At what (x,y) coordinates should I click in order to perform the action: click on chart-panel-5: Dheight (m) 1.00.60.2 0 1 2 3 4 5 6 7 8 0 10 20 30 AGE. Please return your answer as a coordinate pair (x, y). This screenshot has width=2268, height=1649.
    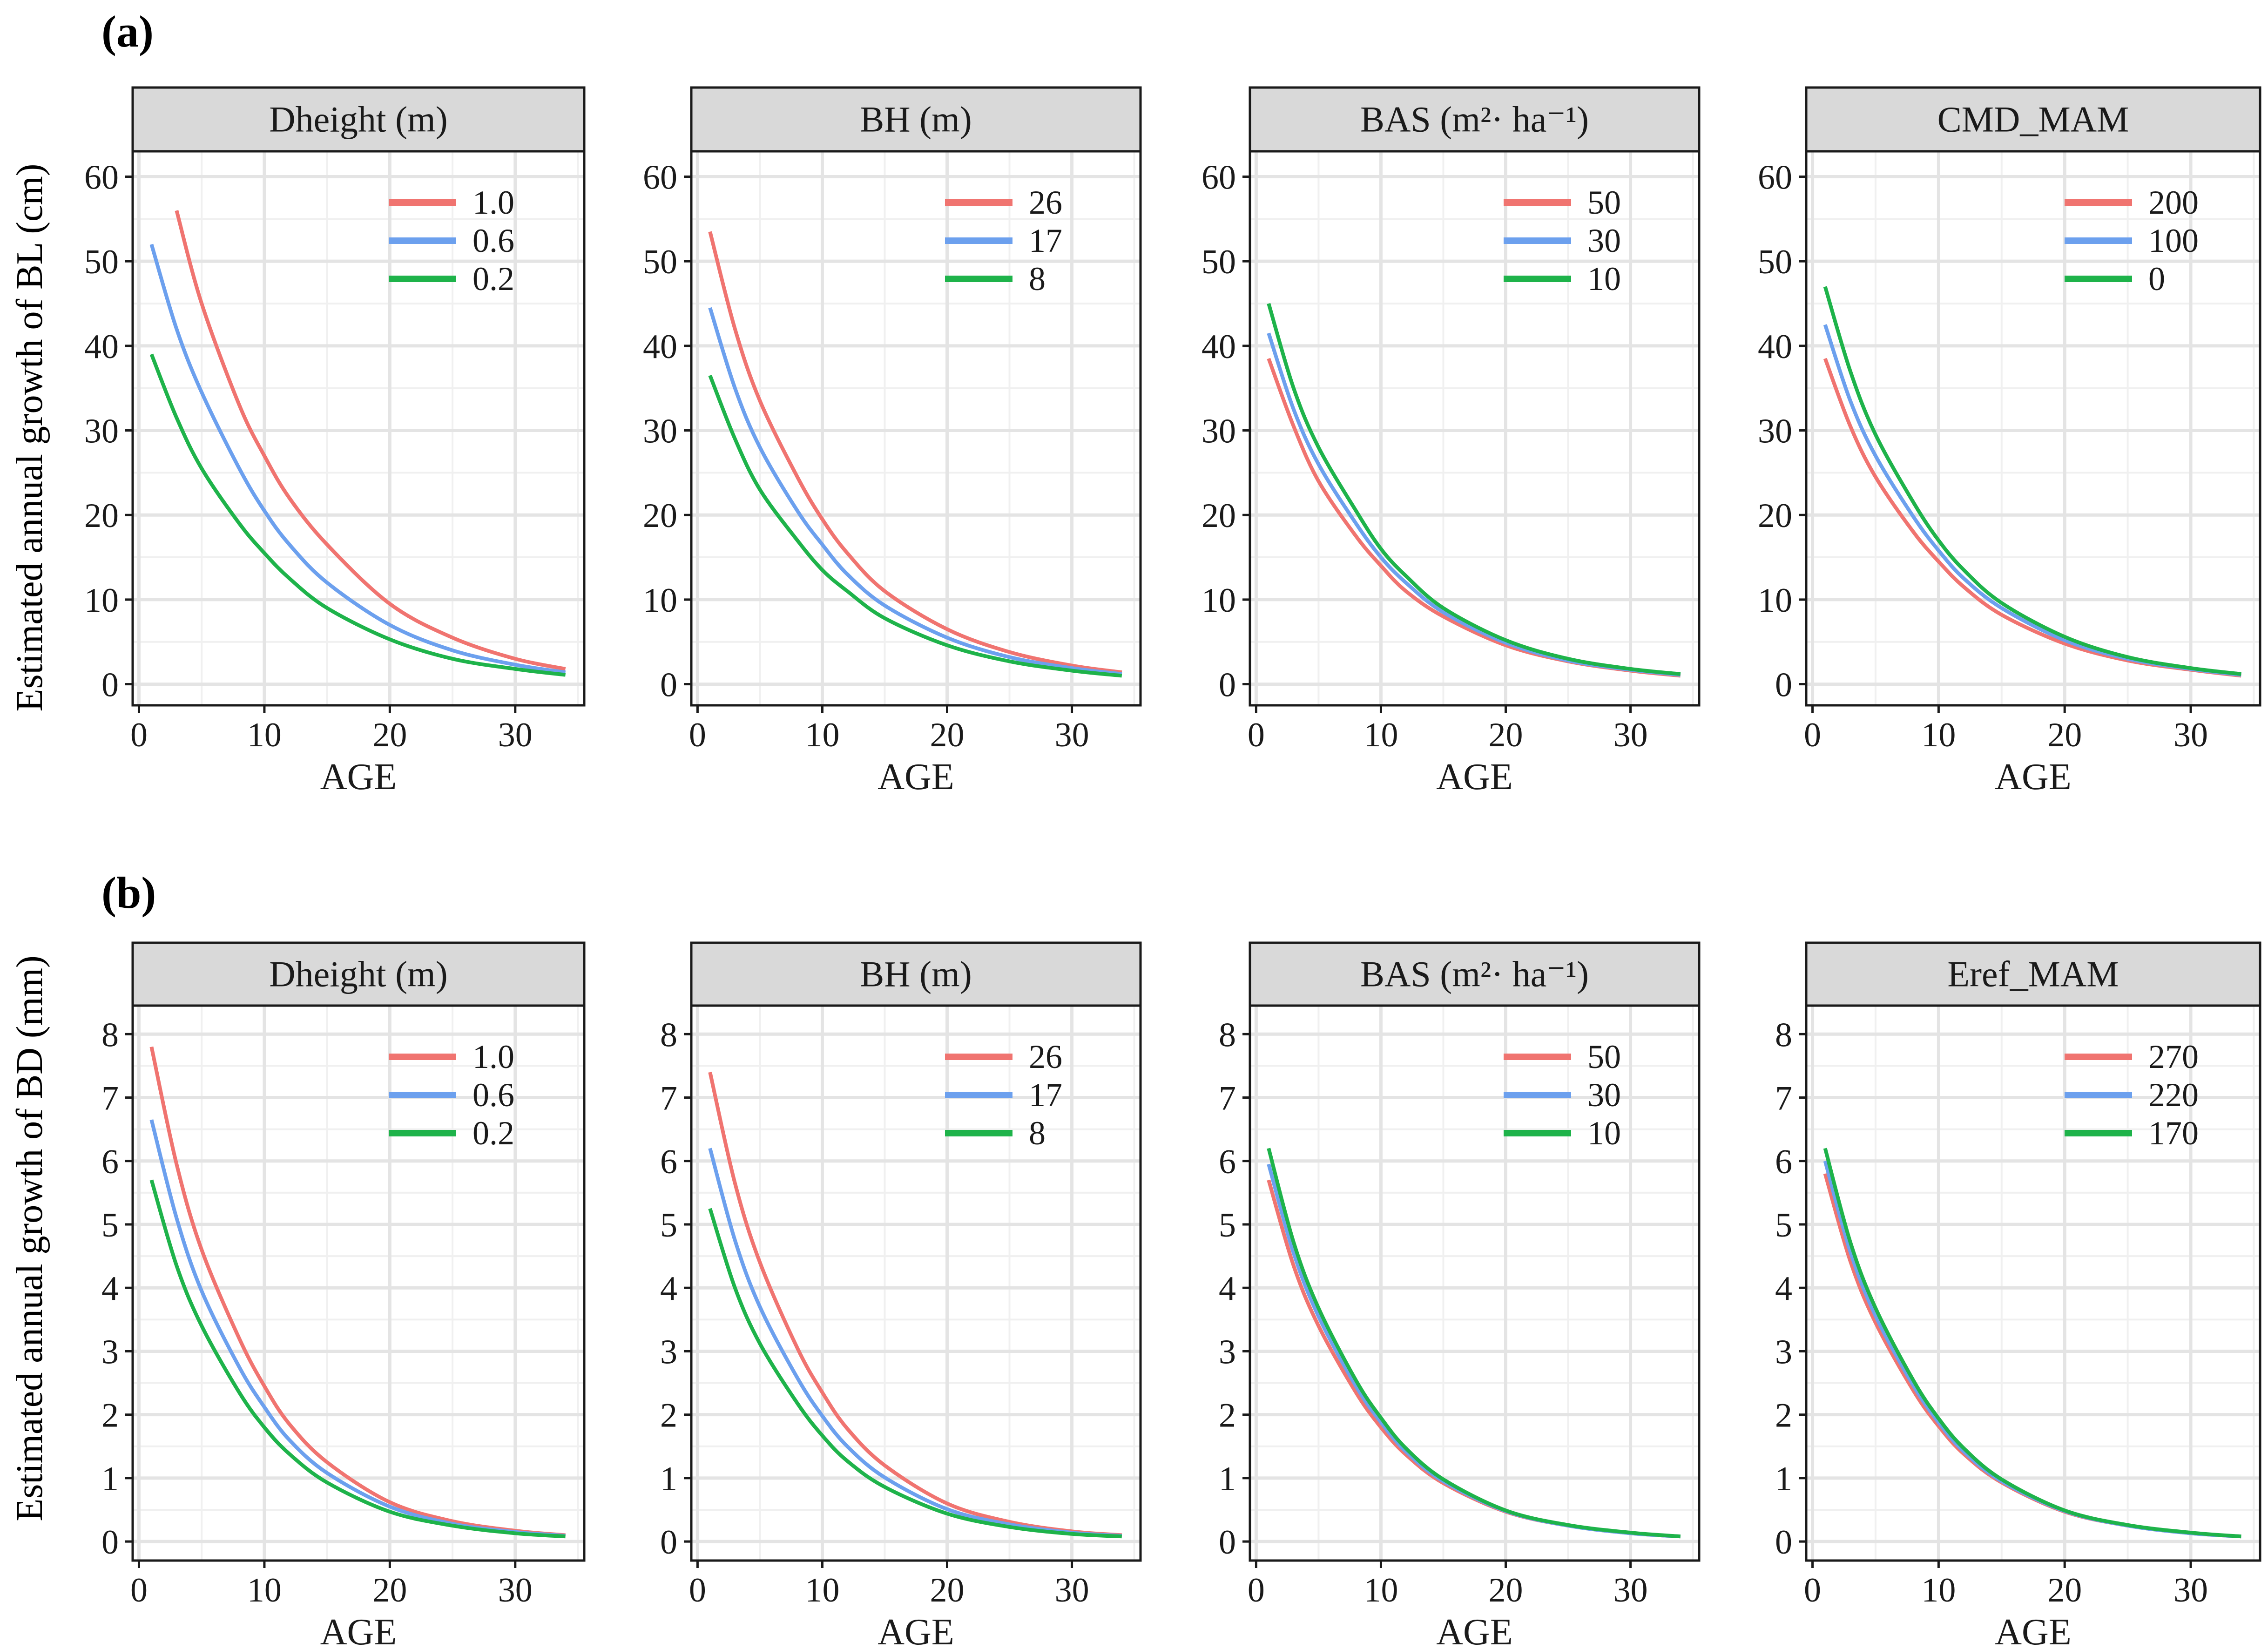
    Looking at the image, I should click on (343, 1295).